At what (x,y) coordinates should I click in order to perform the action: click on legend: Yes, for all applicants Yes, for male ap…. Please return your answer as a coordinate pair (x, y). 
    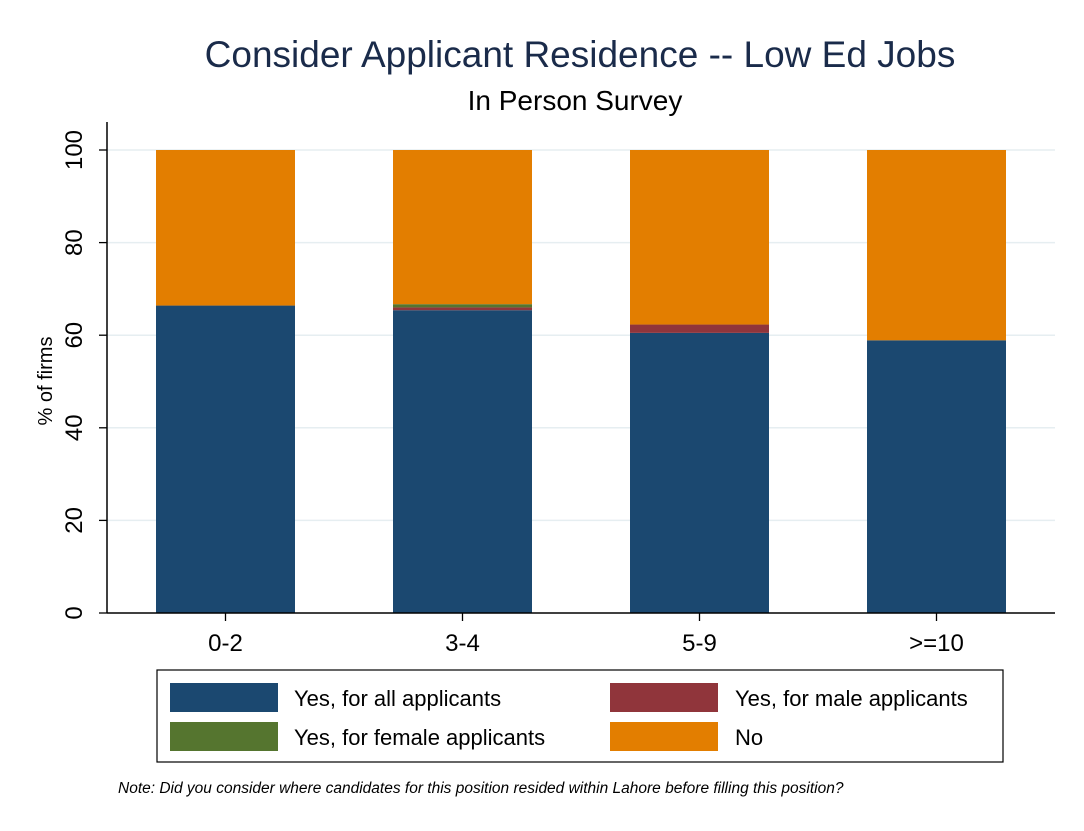
    Looking at the image, I should click on (580, 716).